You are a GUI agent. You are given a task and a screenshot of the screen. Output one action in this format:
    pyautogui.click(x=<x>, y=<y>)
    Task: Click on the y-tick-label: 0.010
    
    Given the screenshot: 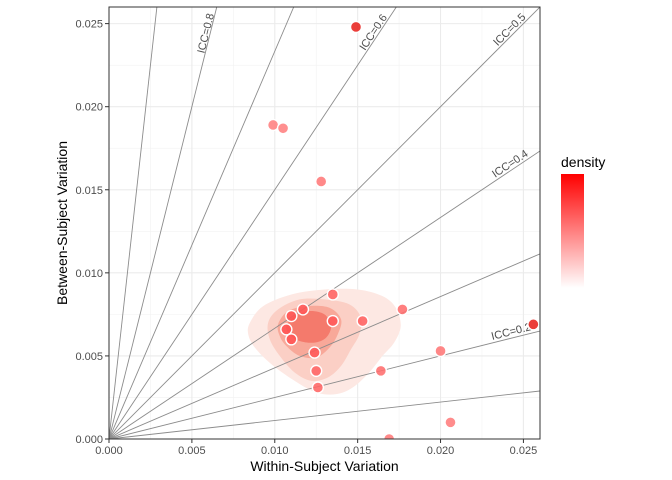 What is the action you would take?
    pyautogui.click(x=89, y=274)
    